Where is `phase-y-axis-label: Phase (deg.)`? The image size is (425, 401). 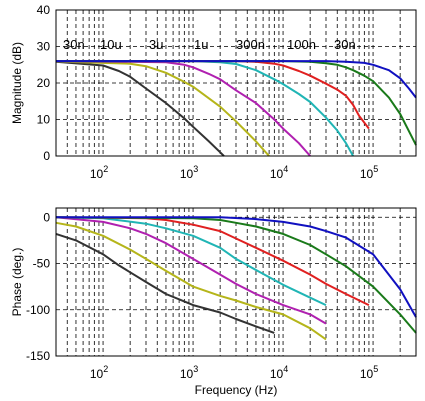 phase-y-axis-label: Phase (deg.) is located at coordinates (17, 282).